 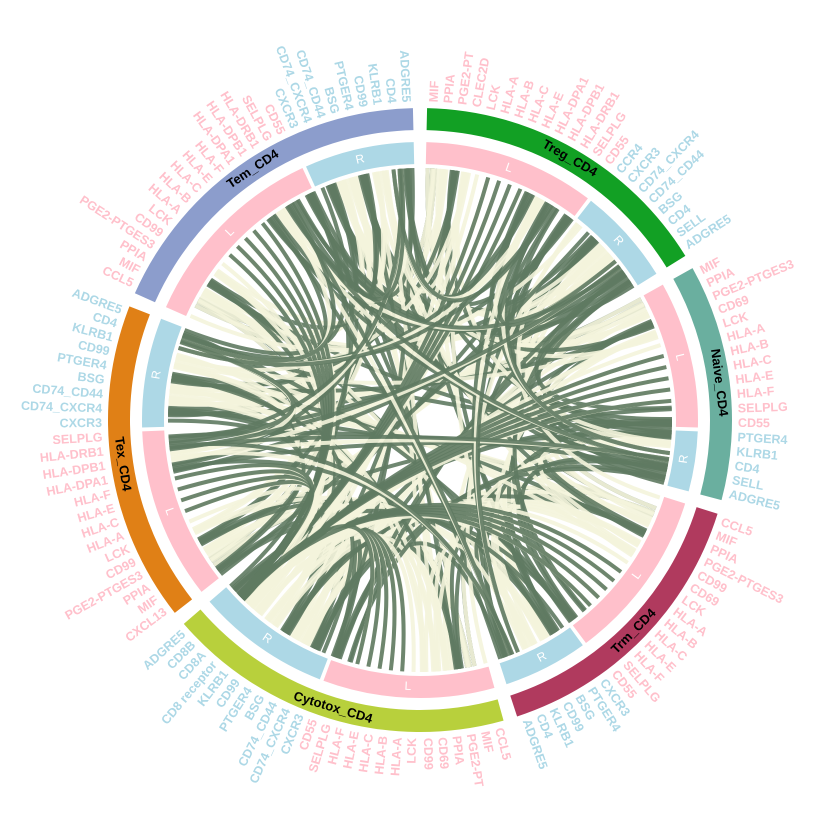 What do you see at coordinates (381, 755) in the screenshot?
I see `ligand-label: HLA-B` at bounding box center [381, 755].